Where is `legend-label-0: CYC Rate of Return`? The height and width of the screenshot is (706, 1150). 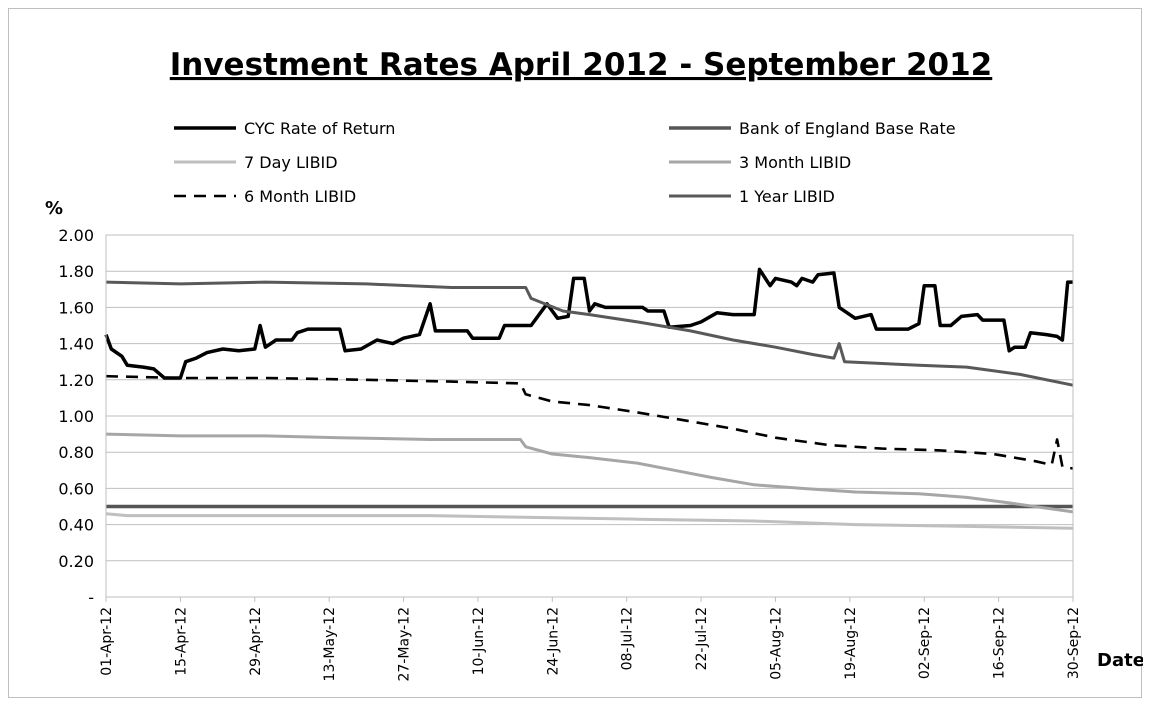
legend-label-0: CYC Rate of Return is located at coordinates (319, 128).